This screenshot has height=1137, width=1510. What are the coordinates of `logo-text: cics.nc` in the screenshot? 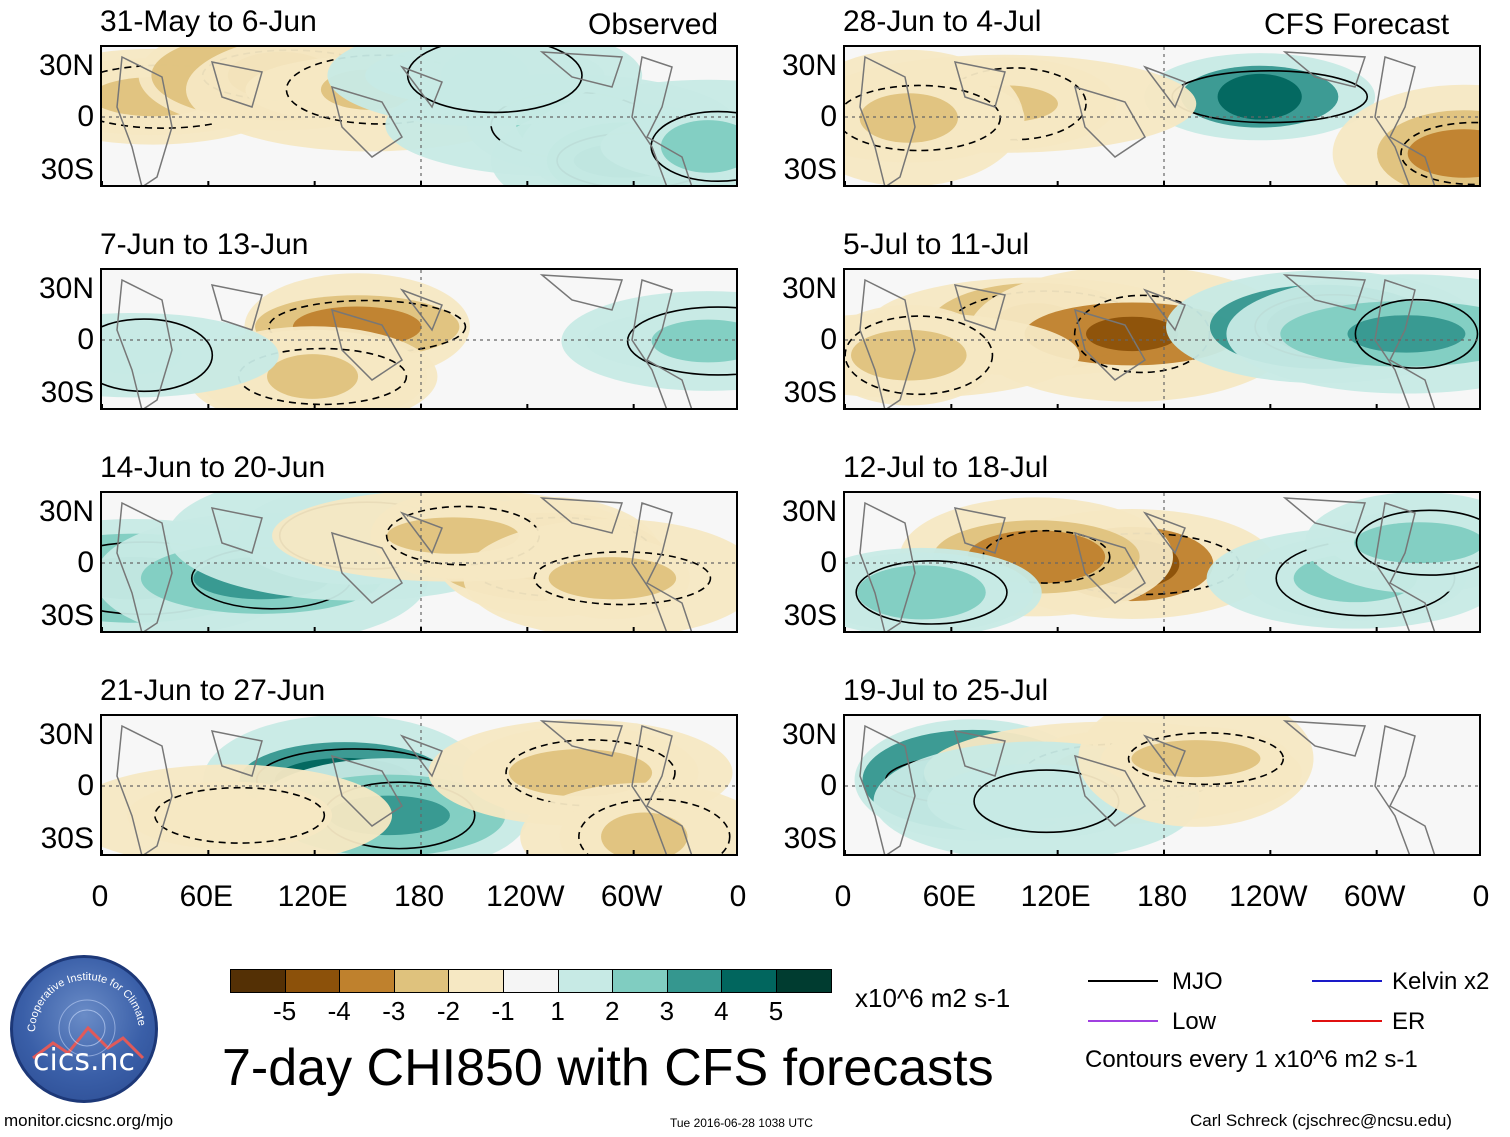 It's located at (84, 1060).